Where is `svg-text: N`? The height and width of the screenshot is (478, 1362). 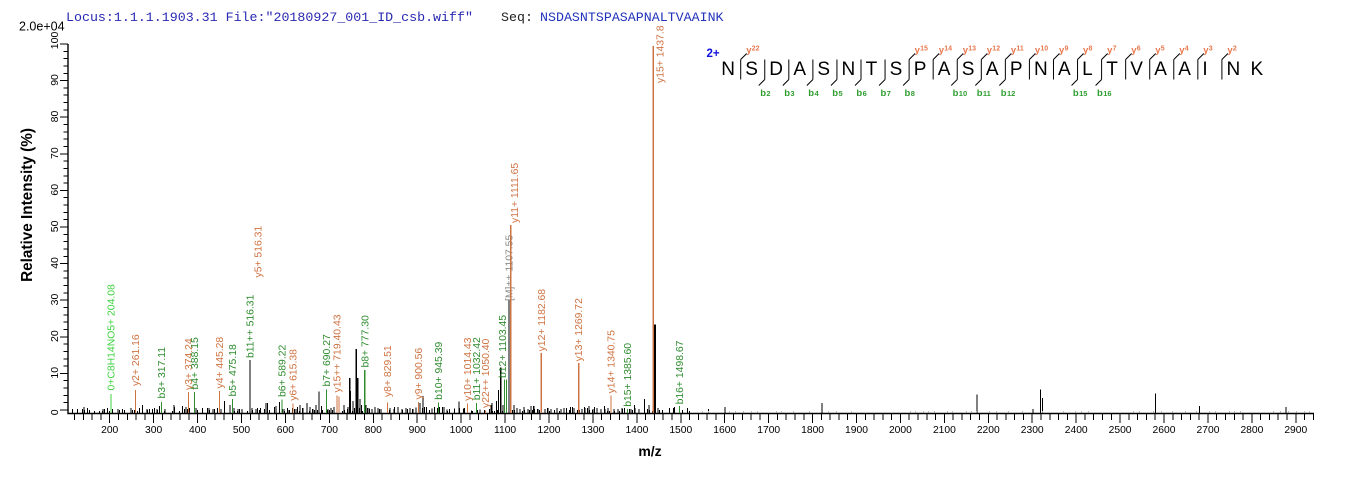 svg-text: N is located at coordinates (728, 69).